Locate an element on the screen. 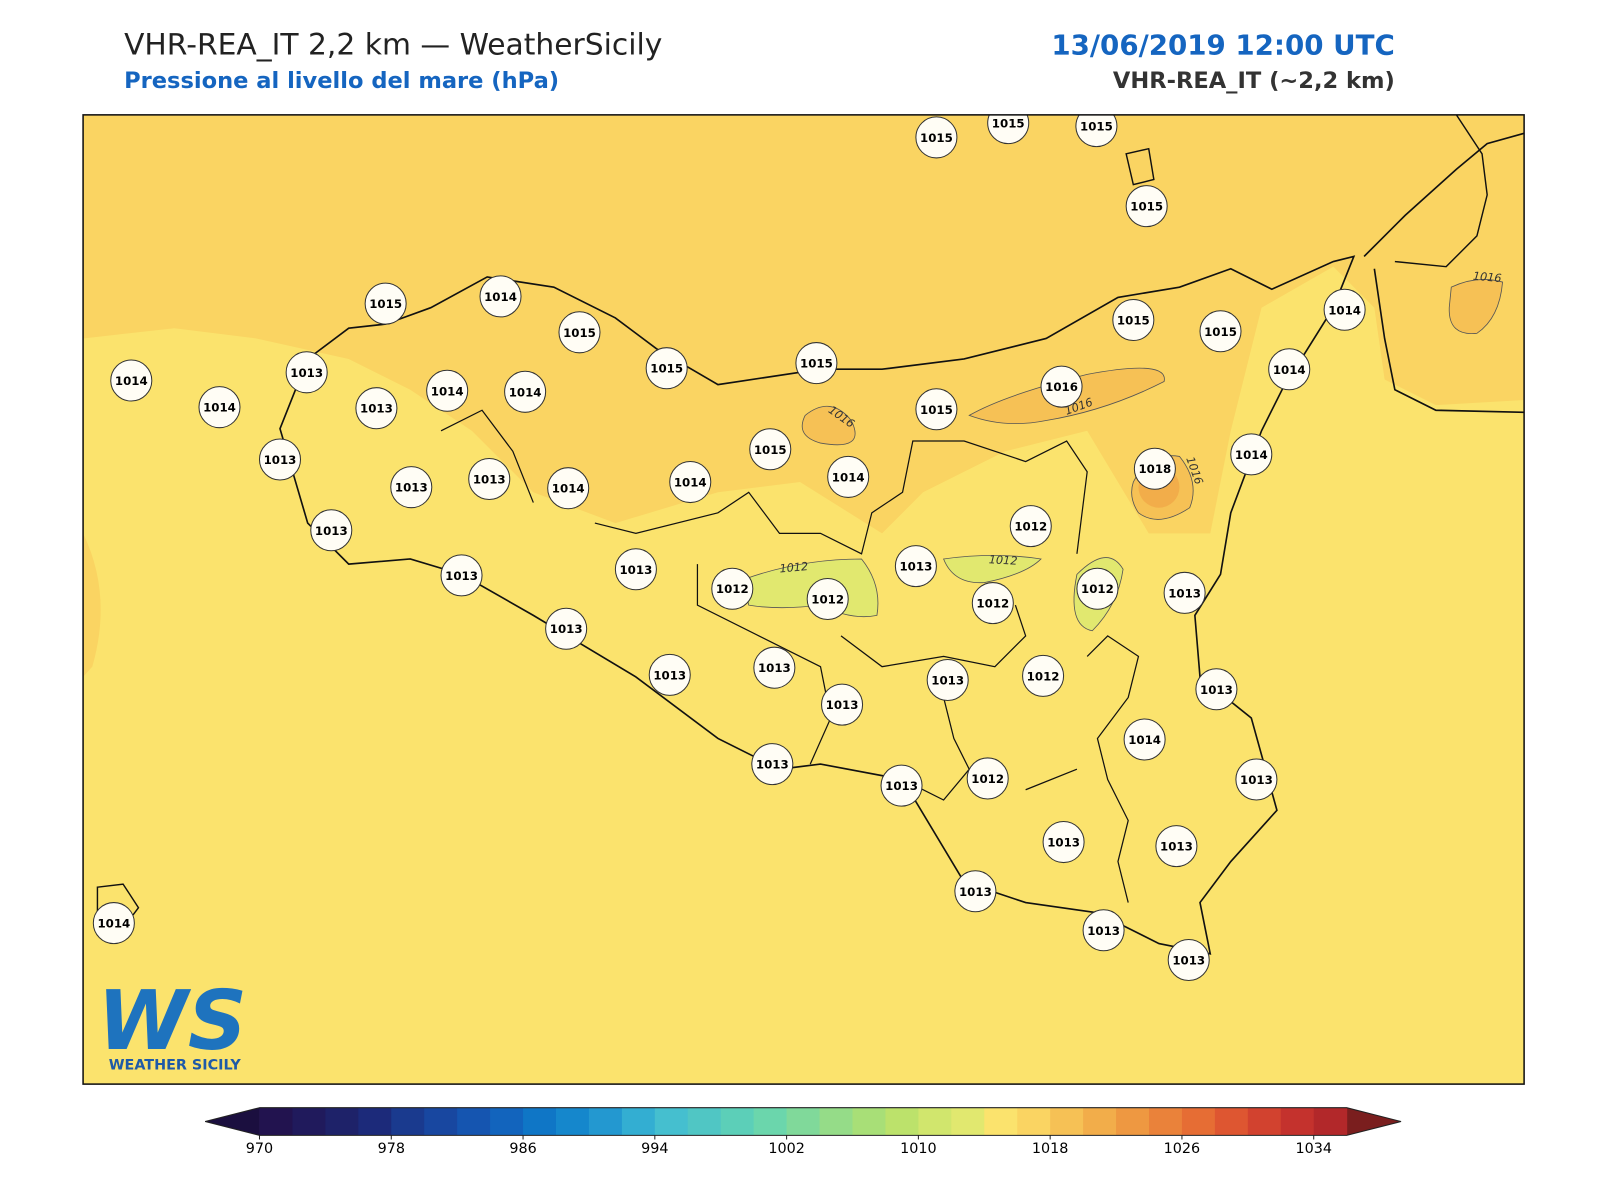 The width and height of the screenshot is (1600, 1200). logo: WS WEATHER SICILY is located at coordinates (172, 1024).